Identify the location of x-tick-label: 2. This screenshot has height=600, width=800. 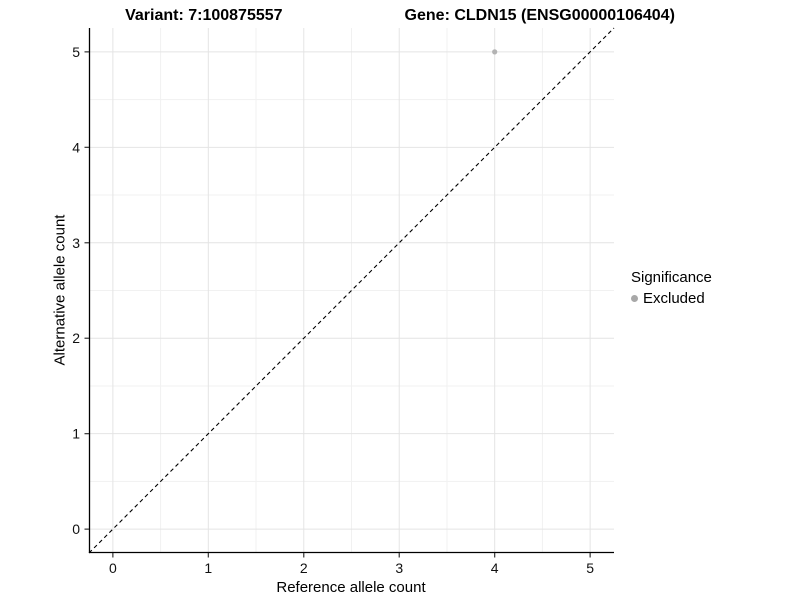
(304, 568).